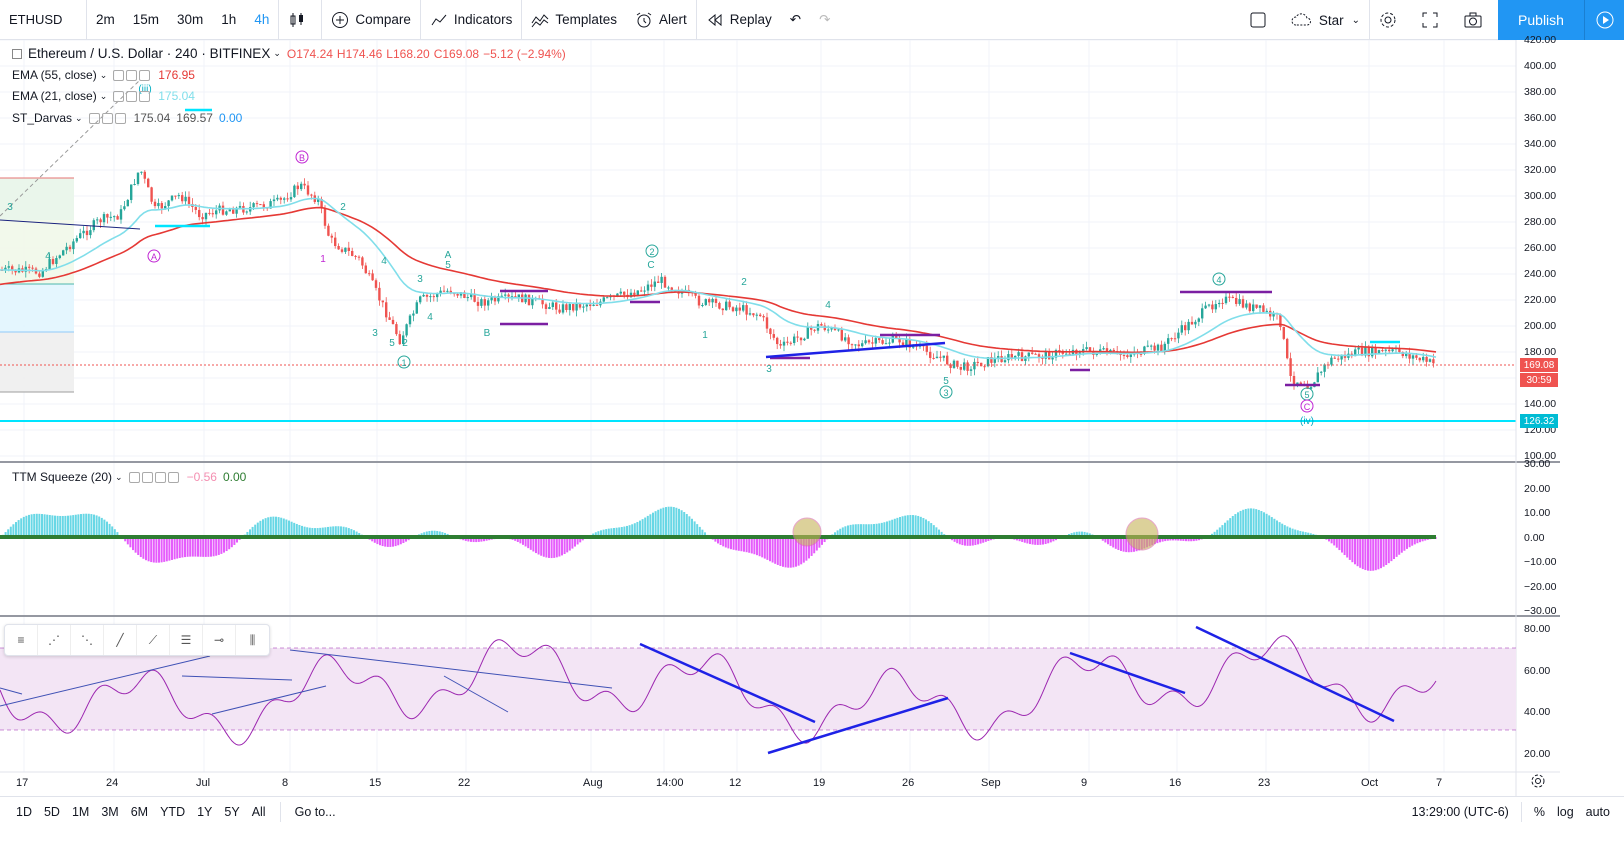 The height and width of the screenshot is (862, 1624). What do you see at coordinates (149, 53) in the screenshot?
I see `symbol-title: Ethereum / U.S. Dollar · 240 · BITFINEX` at bounding box center [149, 53].